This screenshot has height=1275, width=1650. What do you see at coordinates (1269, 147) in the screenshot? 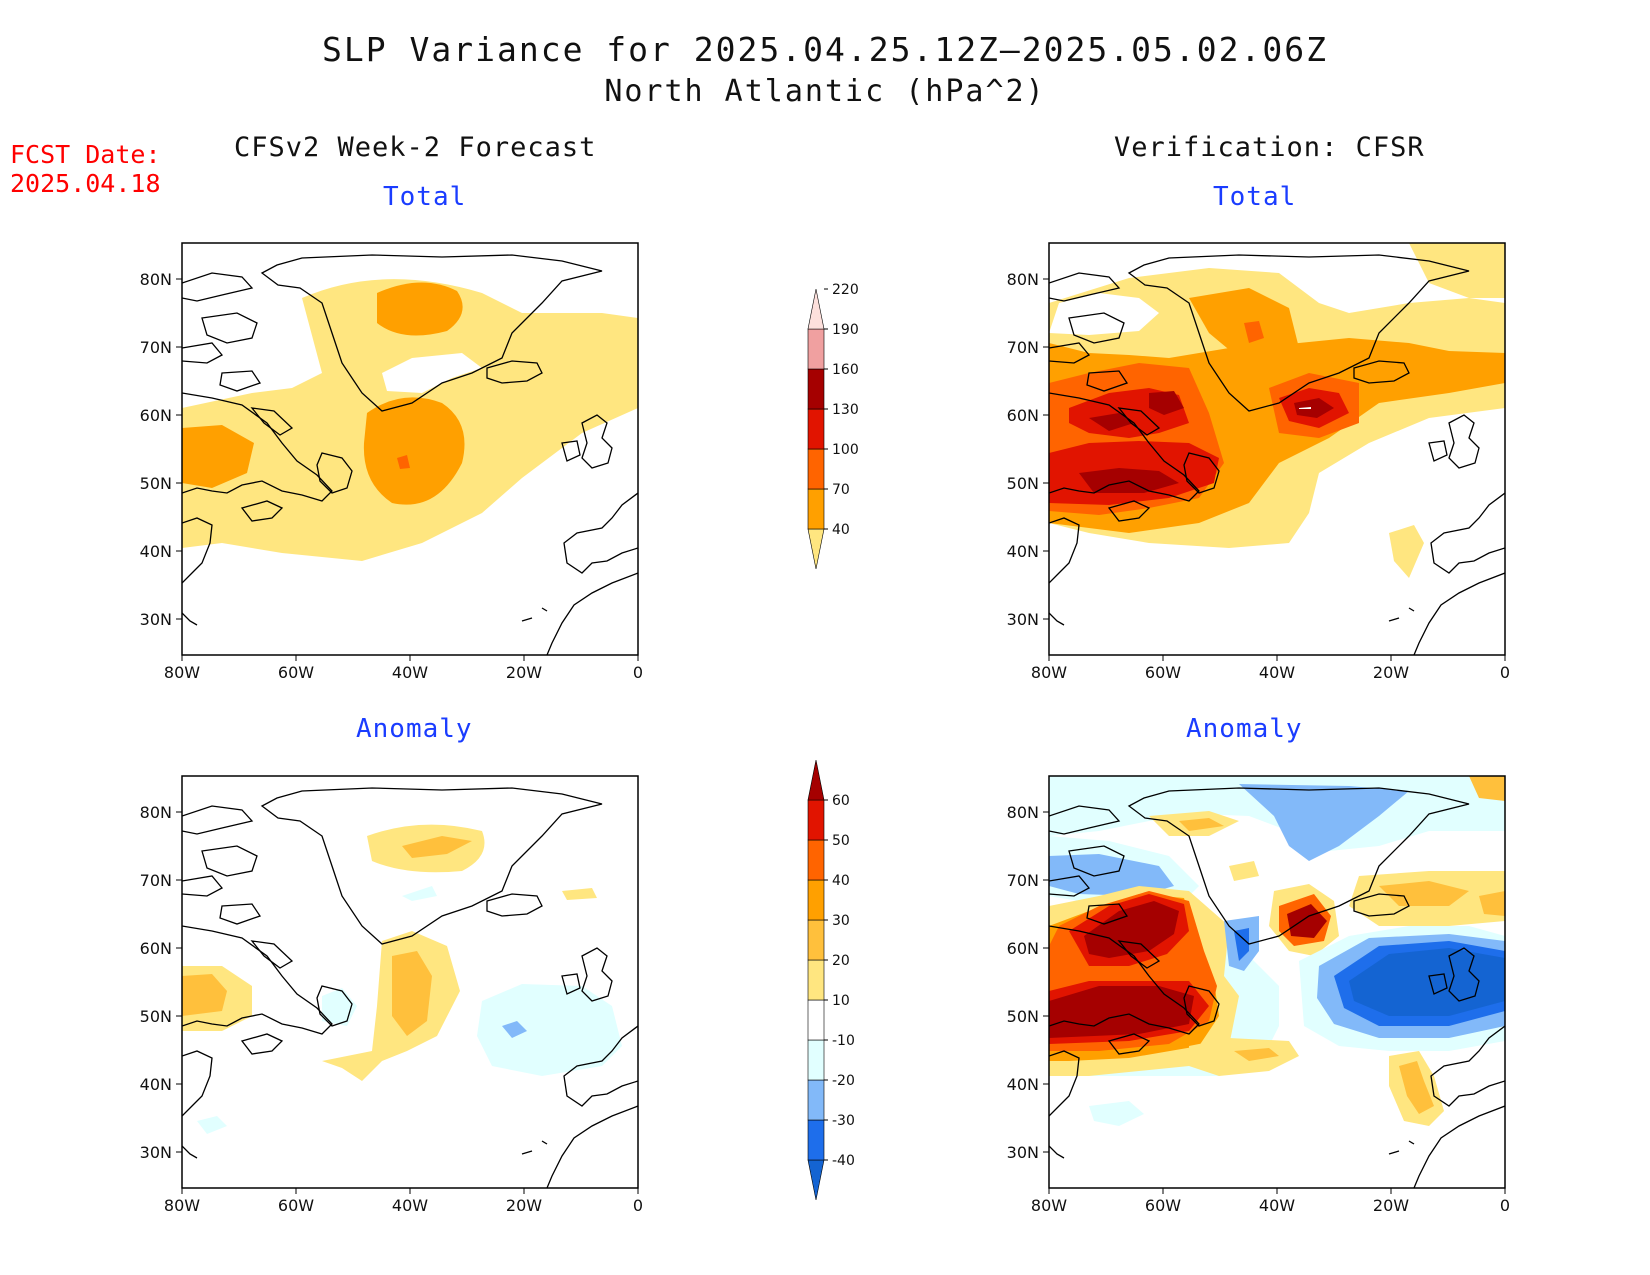
I see `right-column-title: Verification: CFSR` at bounding box center [1269, 147].